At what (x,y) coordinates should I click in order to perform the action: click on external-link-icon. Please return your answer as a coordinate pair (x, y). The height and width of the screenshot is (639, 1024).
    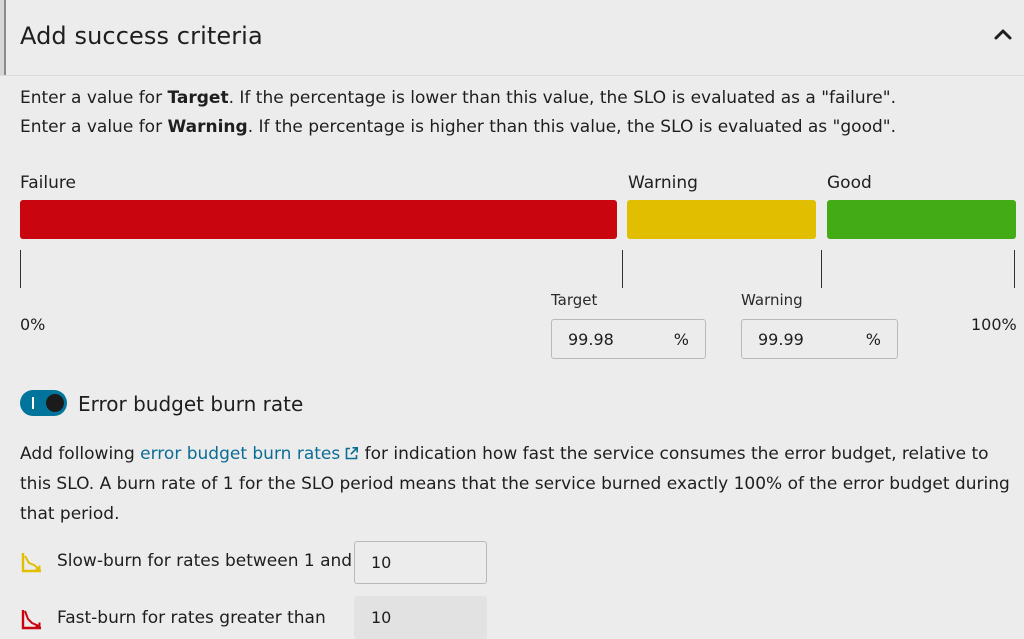
    Looking at the image, I should click on (352, 453).